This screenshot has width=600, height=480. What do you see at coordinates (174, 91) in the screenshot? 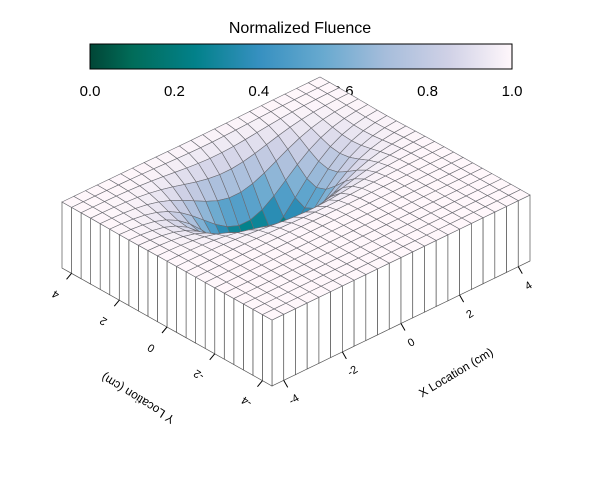
I see `colorbar-tick-label: 0.2` at bounding box center [174, 91].